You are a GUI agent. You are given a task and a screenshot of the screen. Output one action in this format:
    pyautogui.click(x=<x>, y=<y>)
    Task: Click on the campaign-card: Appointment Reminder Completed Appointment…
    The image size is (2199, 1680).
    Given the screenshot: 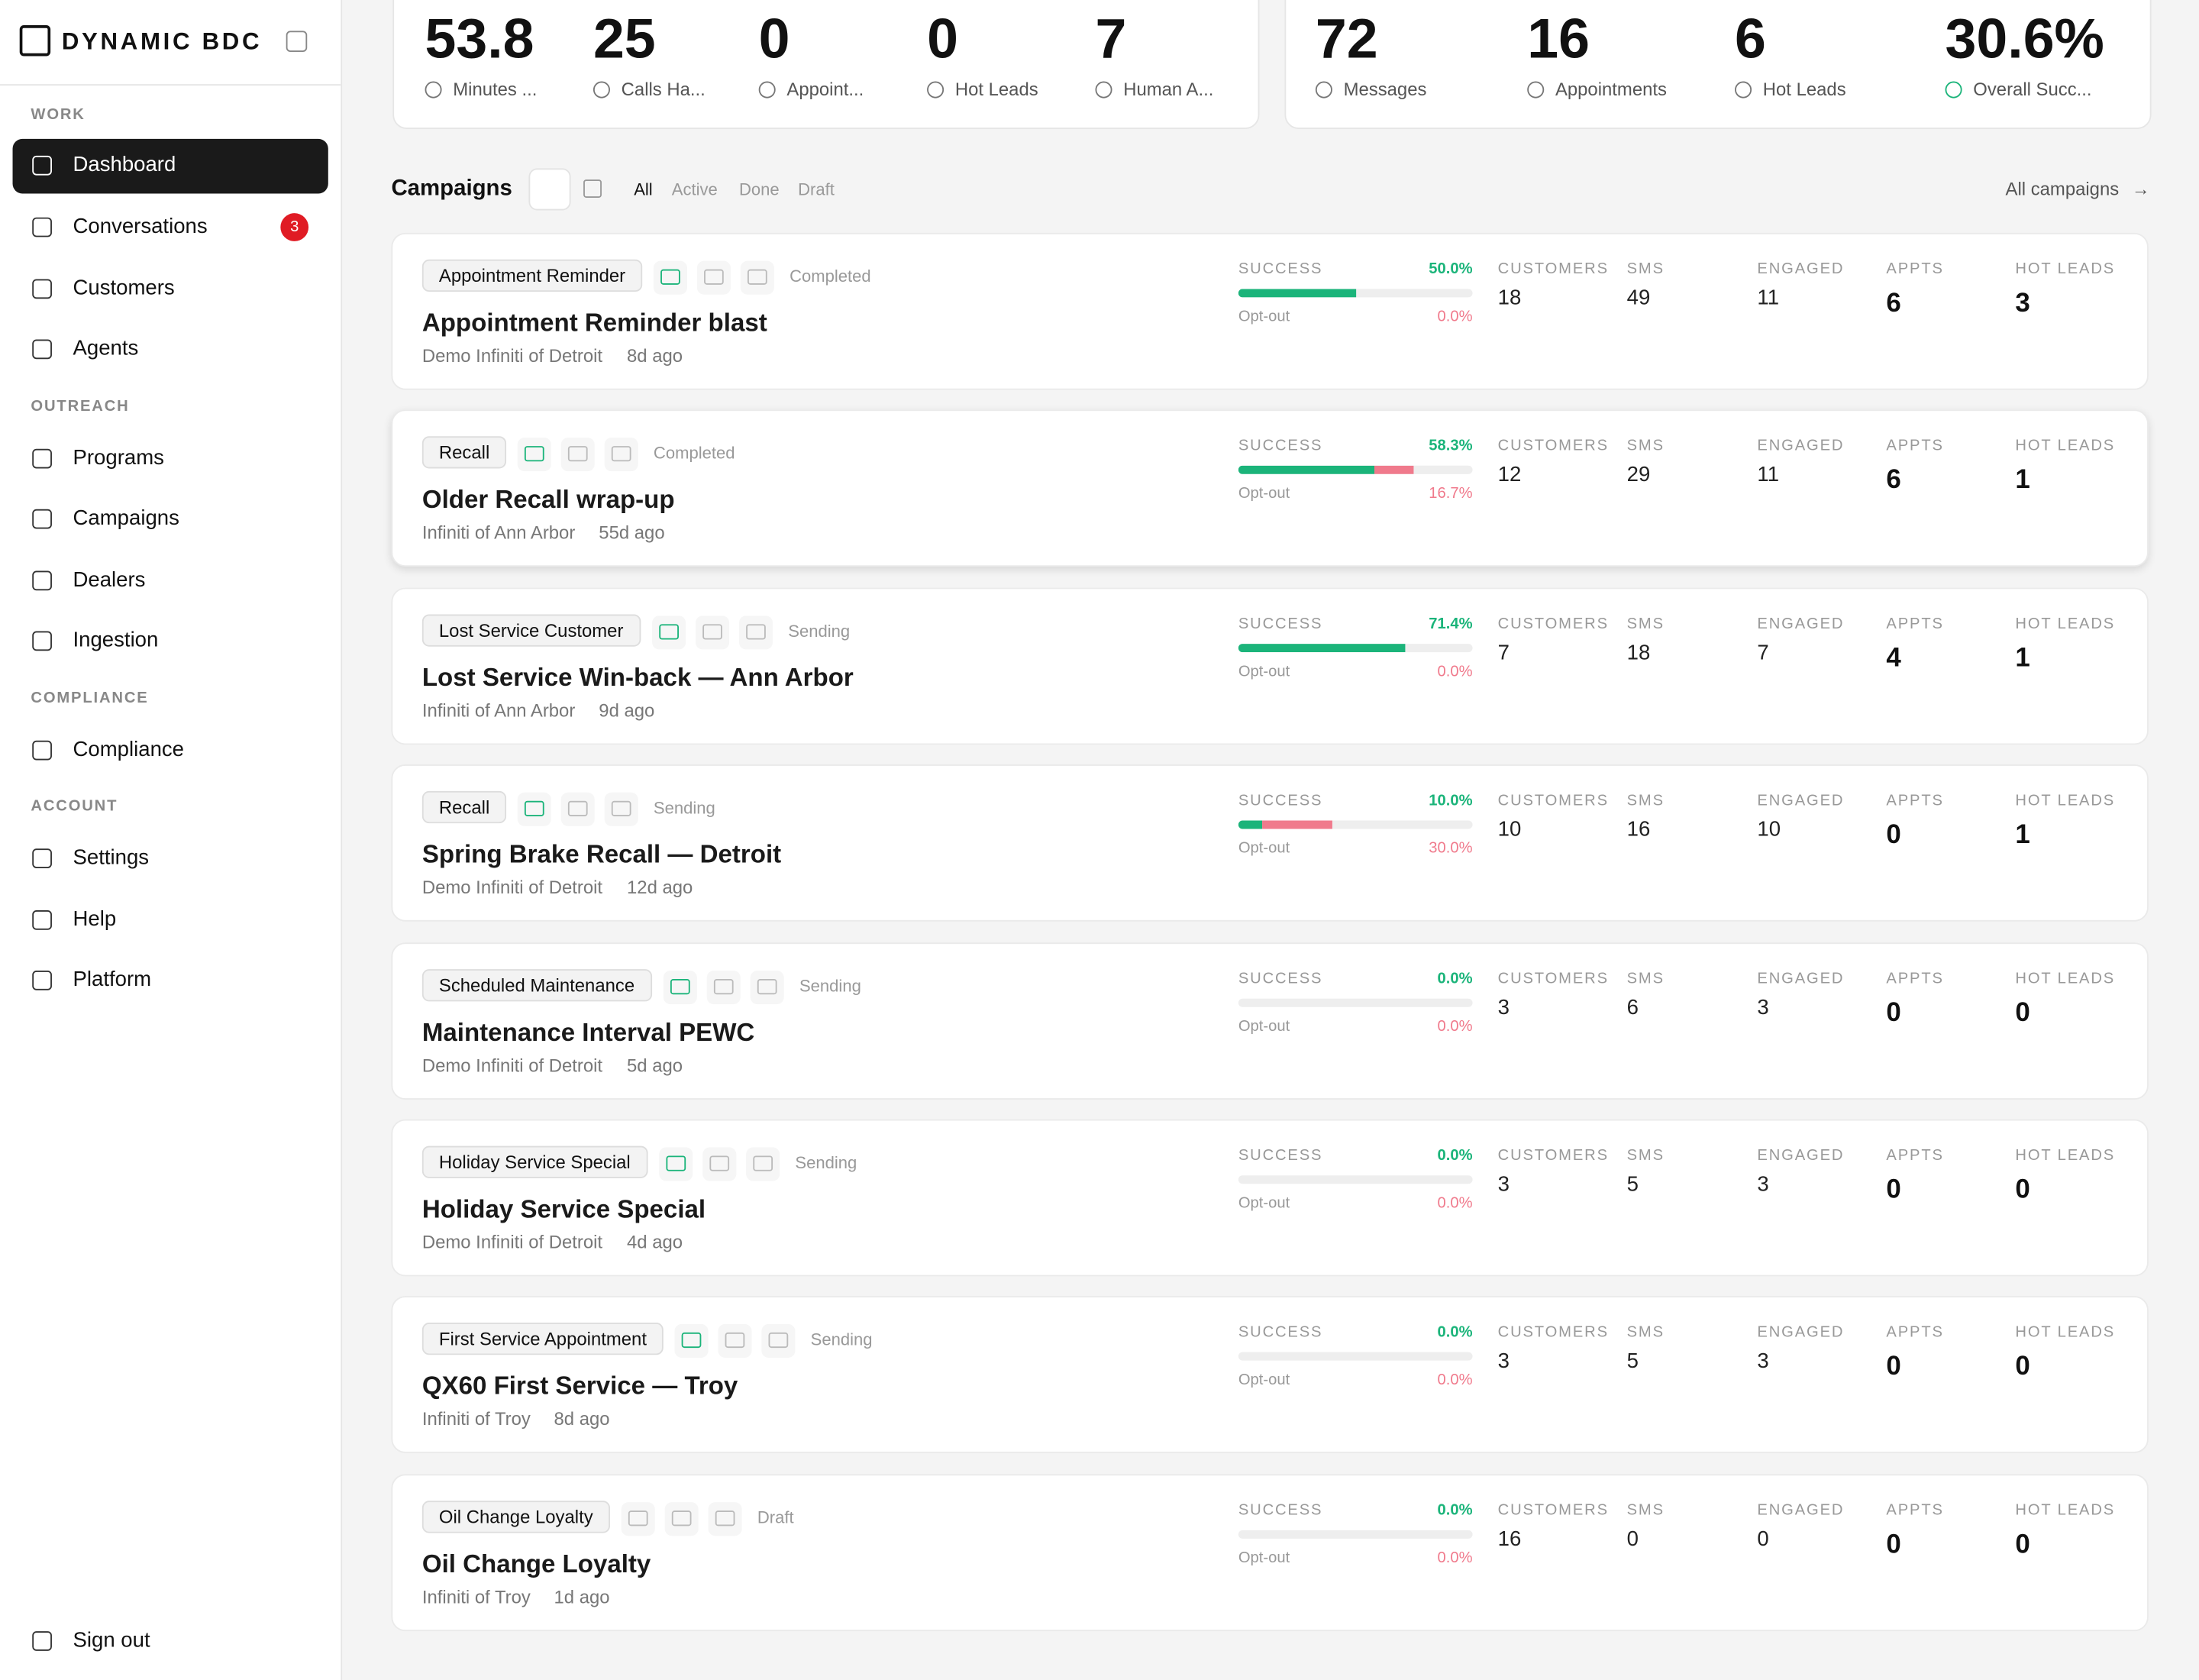 What is the action you would take?
    pyautogui.click(x=1270, y=311)
    